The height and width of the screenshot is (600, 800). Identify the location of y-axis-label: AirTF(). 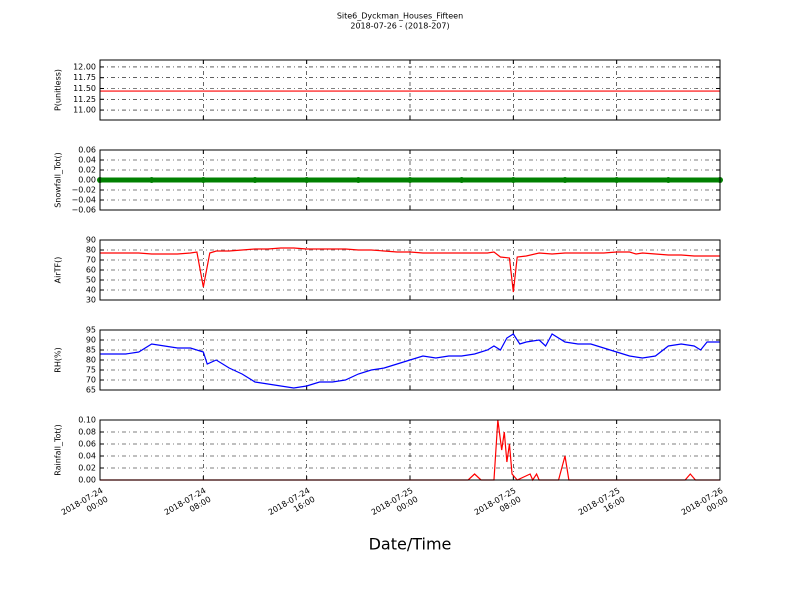
(58, 270).